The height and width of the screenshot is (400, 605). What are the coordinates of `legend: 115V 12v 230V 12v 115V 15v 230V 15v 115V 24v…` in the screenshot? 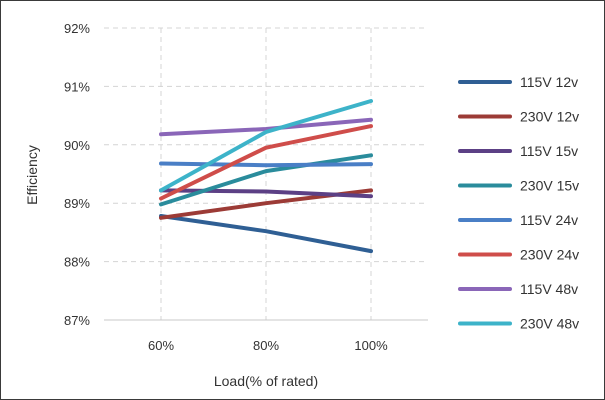 It's located at (518, 203).